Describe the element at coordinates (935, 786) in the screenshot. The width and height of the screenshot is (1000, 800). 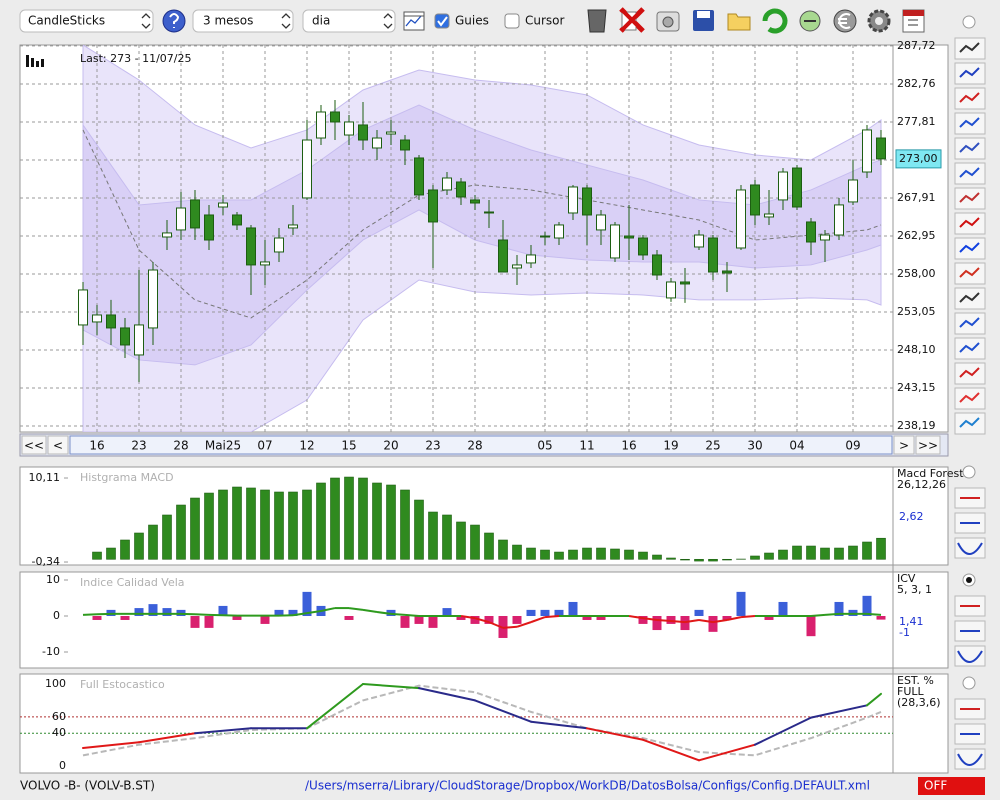
I see `mode-label: OFF` at that location.